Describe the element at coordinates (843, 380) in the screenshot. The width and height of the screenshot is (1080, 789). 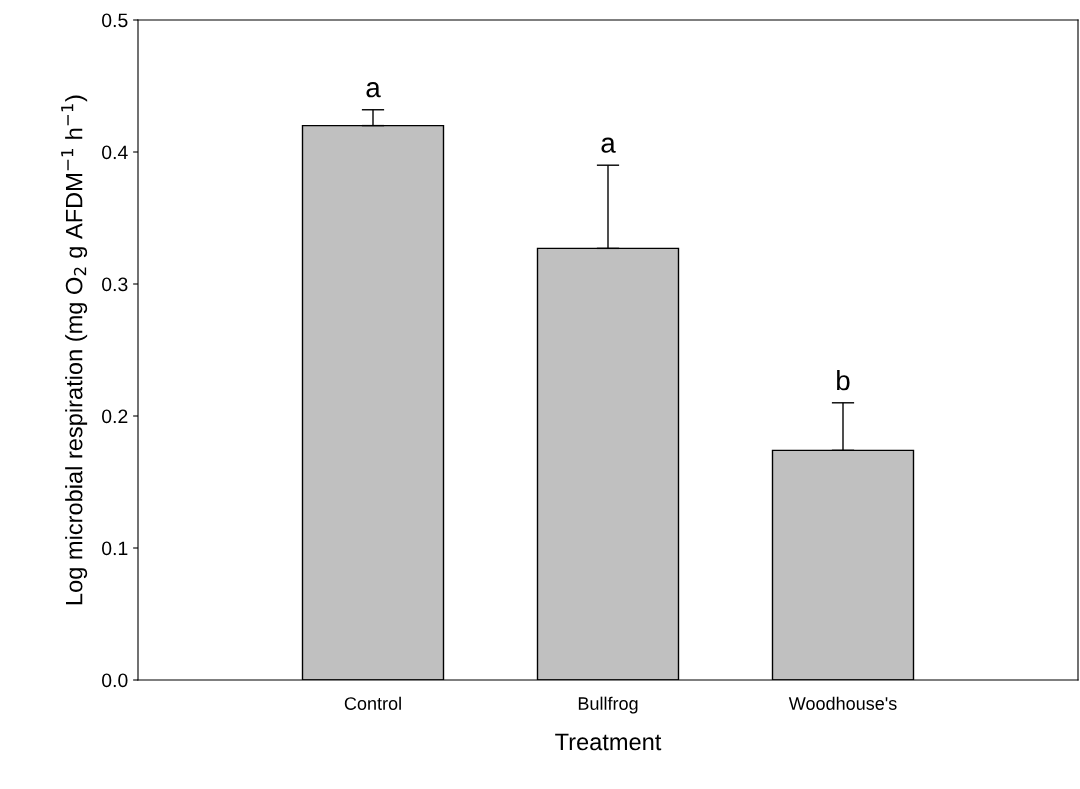
I see `annotation: b` at that location.